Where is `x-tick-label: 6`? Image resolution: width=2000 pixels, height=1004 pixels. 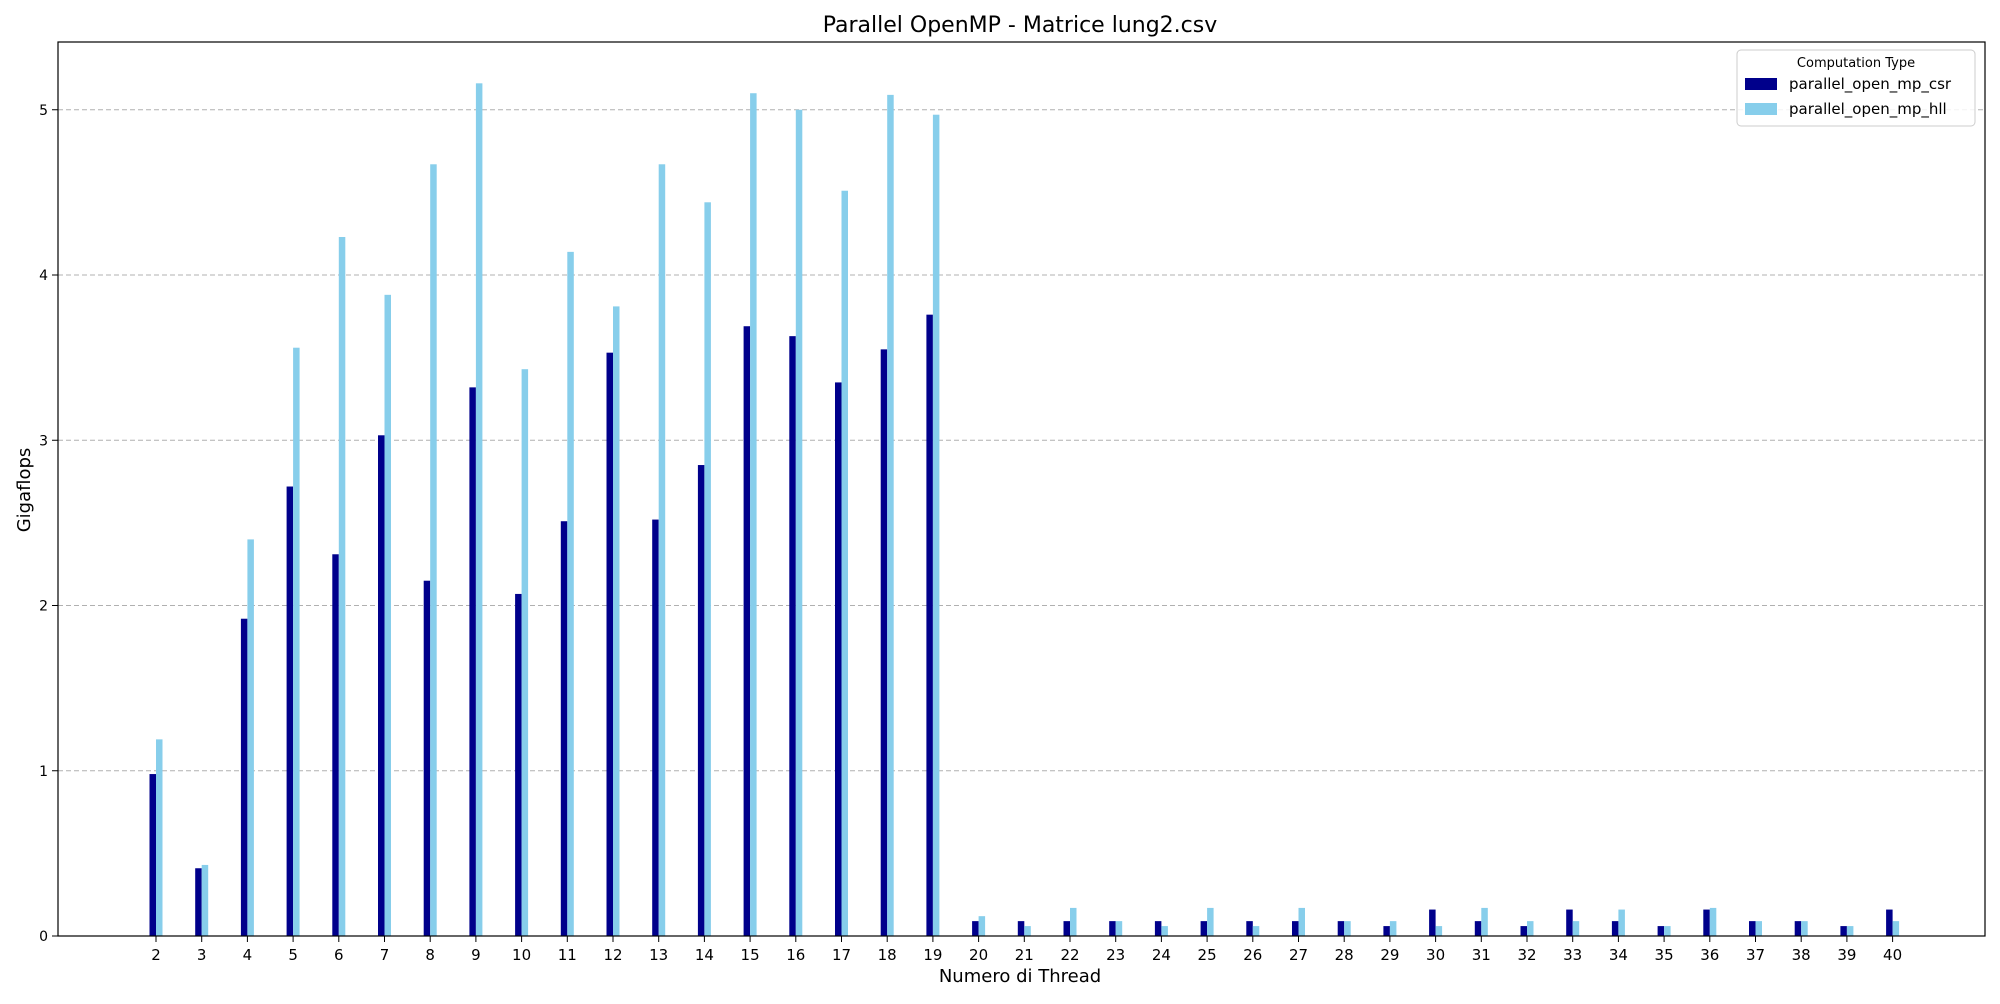 x-tick-label: 6 is located at coordinates (339, 955).